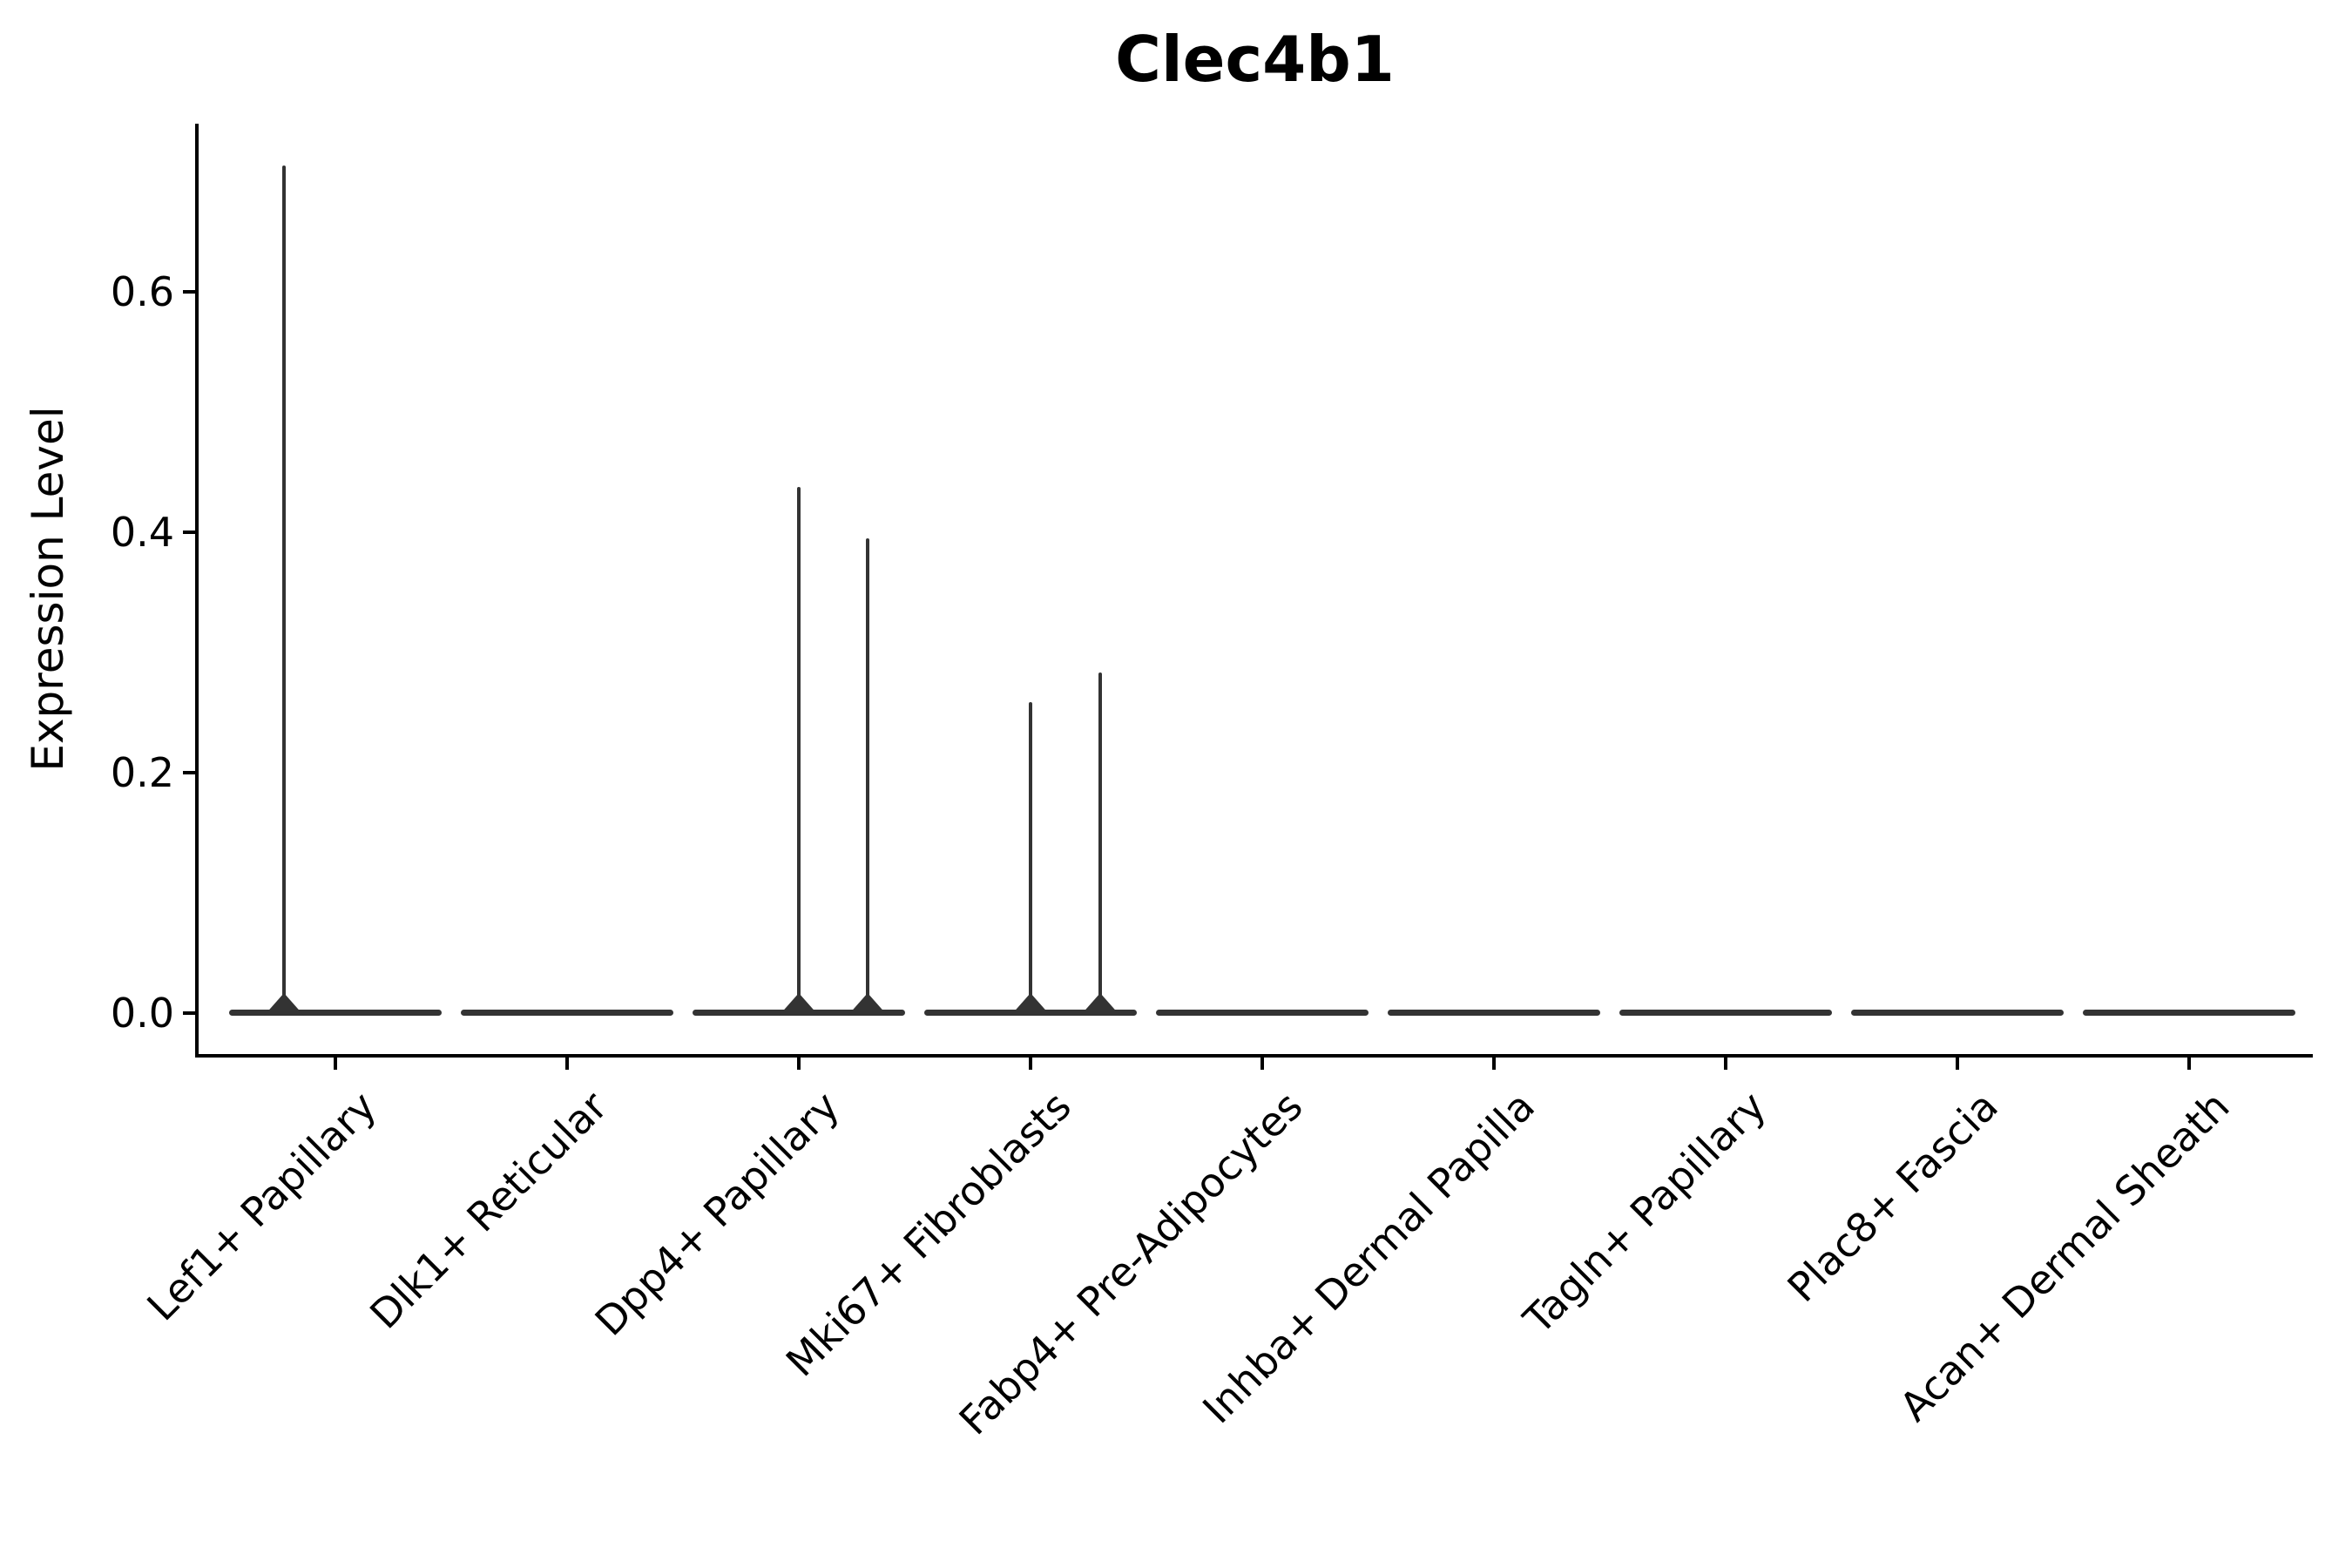 Image resolution: width=2352 pixels, height=1568 pixels. What do you see at coordinates (142, 532) in the screenshot?
I see `y-tick-label: 0.4` at bounding box center [142, 532].